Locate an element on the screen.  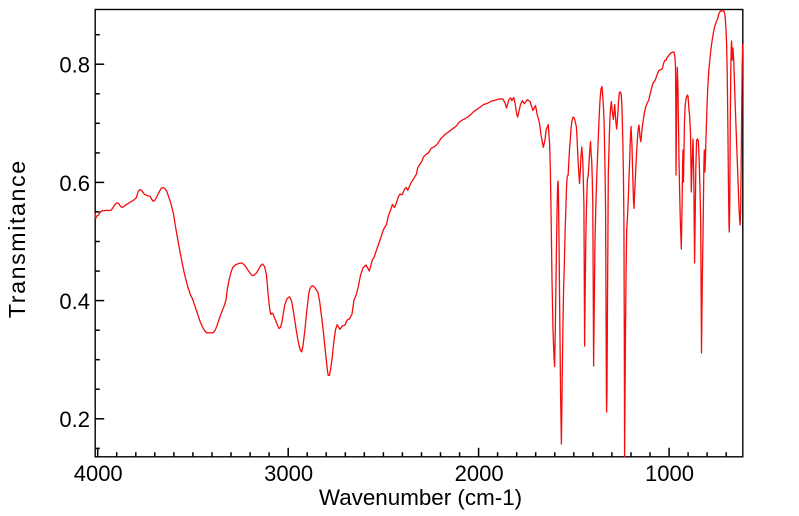
svg-text: 2000 is located at coordinates (479, 473).